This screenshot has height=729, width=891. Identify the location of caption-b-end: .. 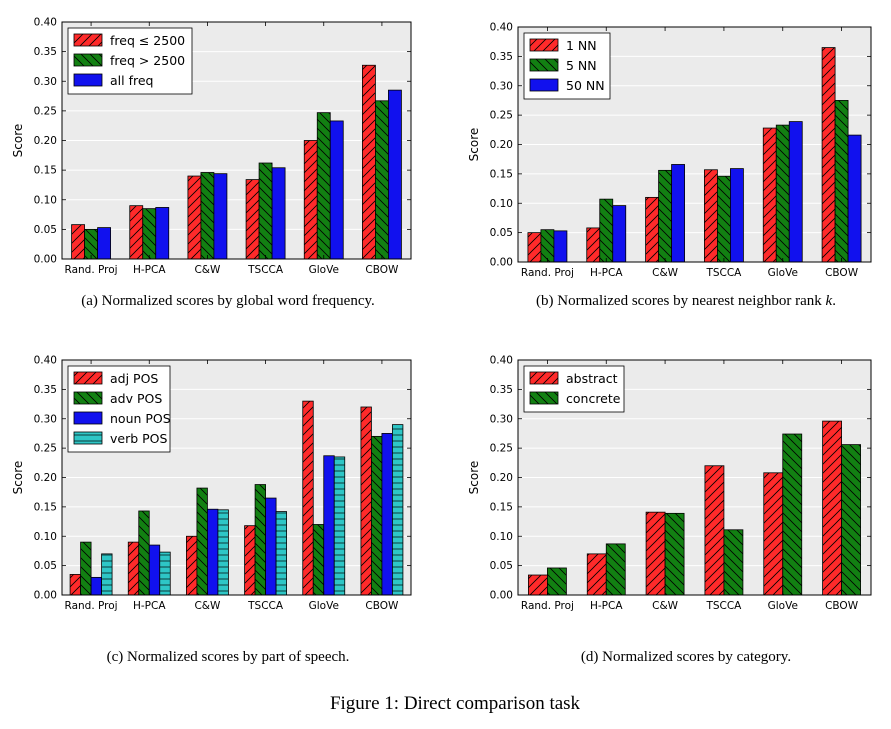
(834, 301).